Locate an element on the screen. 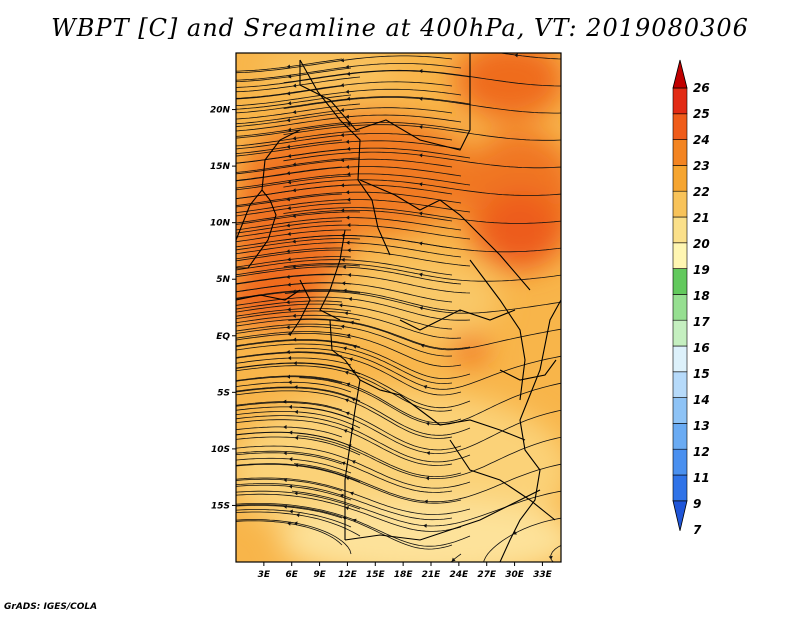  colorbar-label: 13 is located at coordinates (701, 426).